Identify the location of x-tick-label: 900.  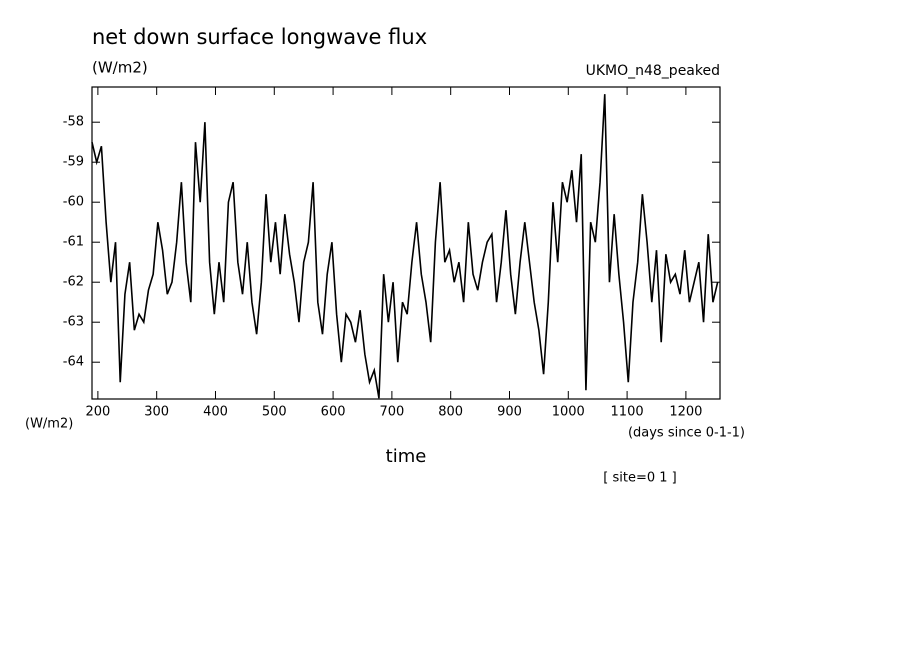
(509, 412).